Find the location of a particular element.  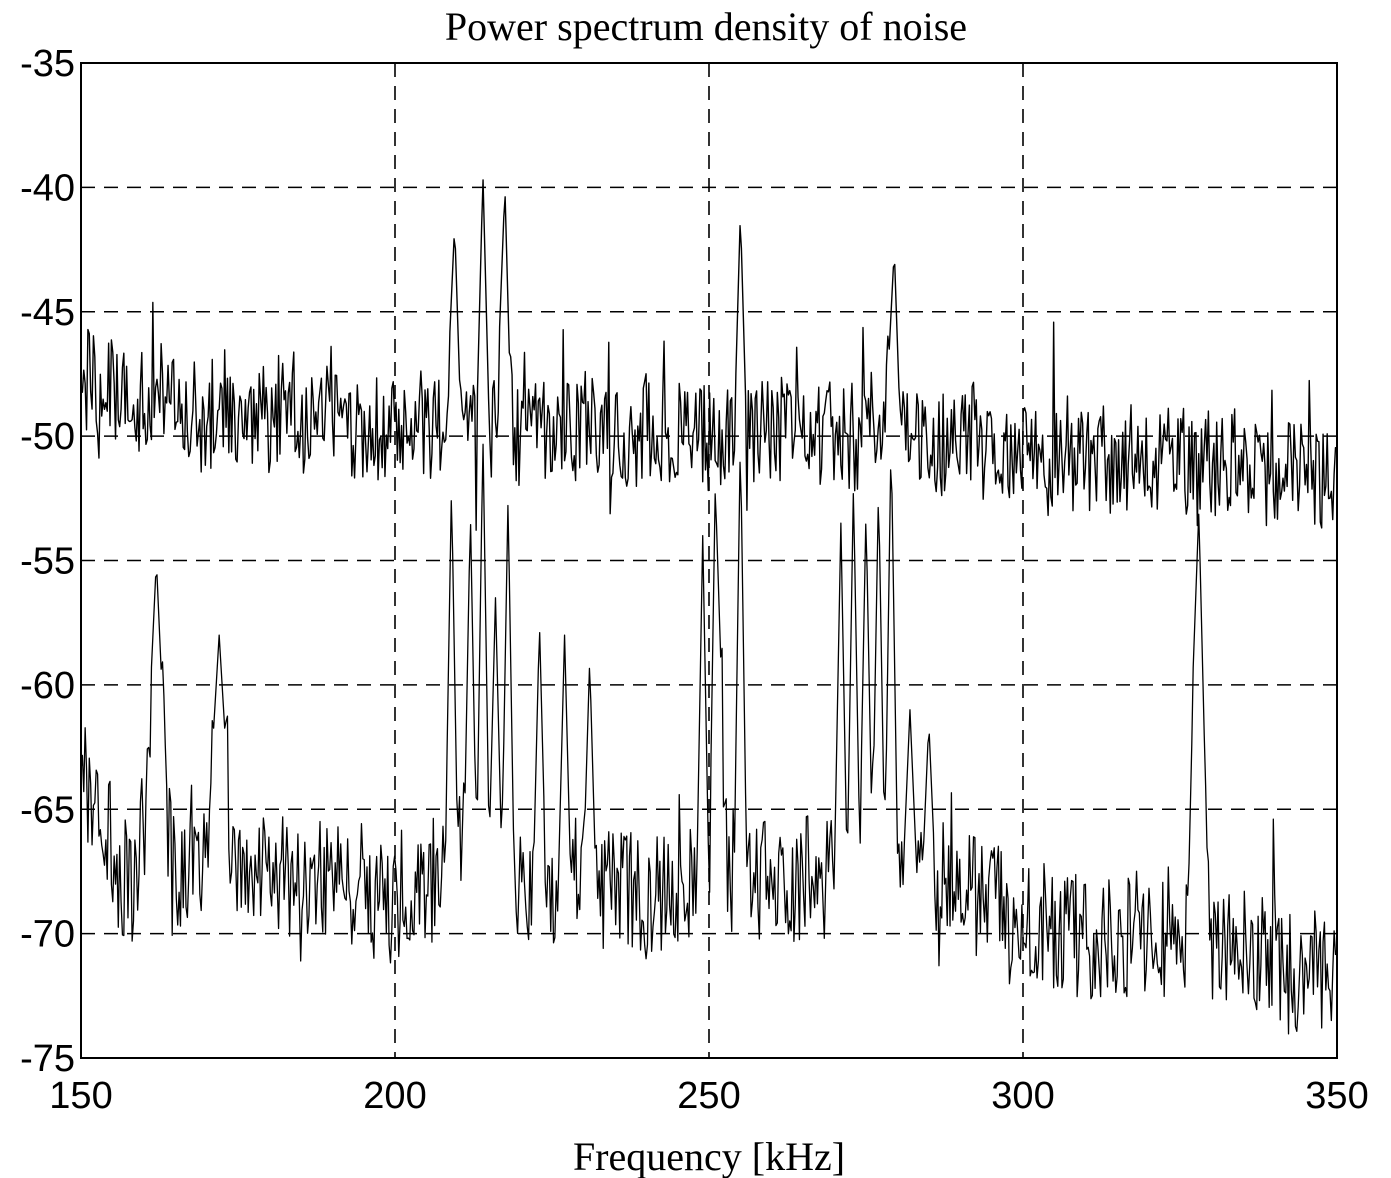

y-tick-label: -75 is located at coordinates (47, 1059).